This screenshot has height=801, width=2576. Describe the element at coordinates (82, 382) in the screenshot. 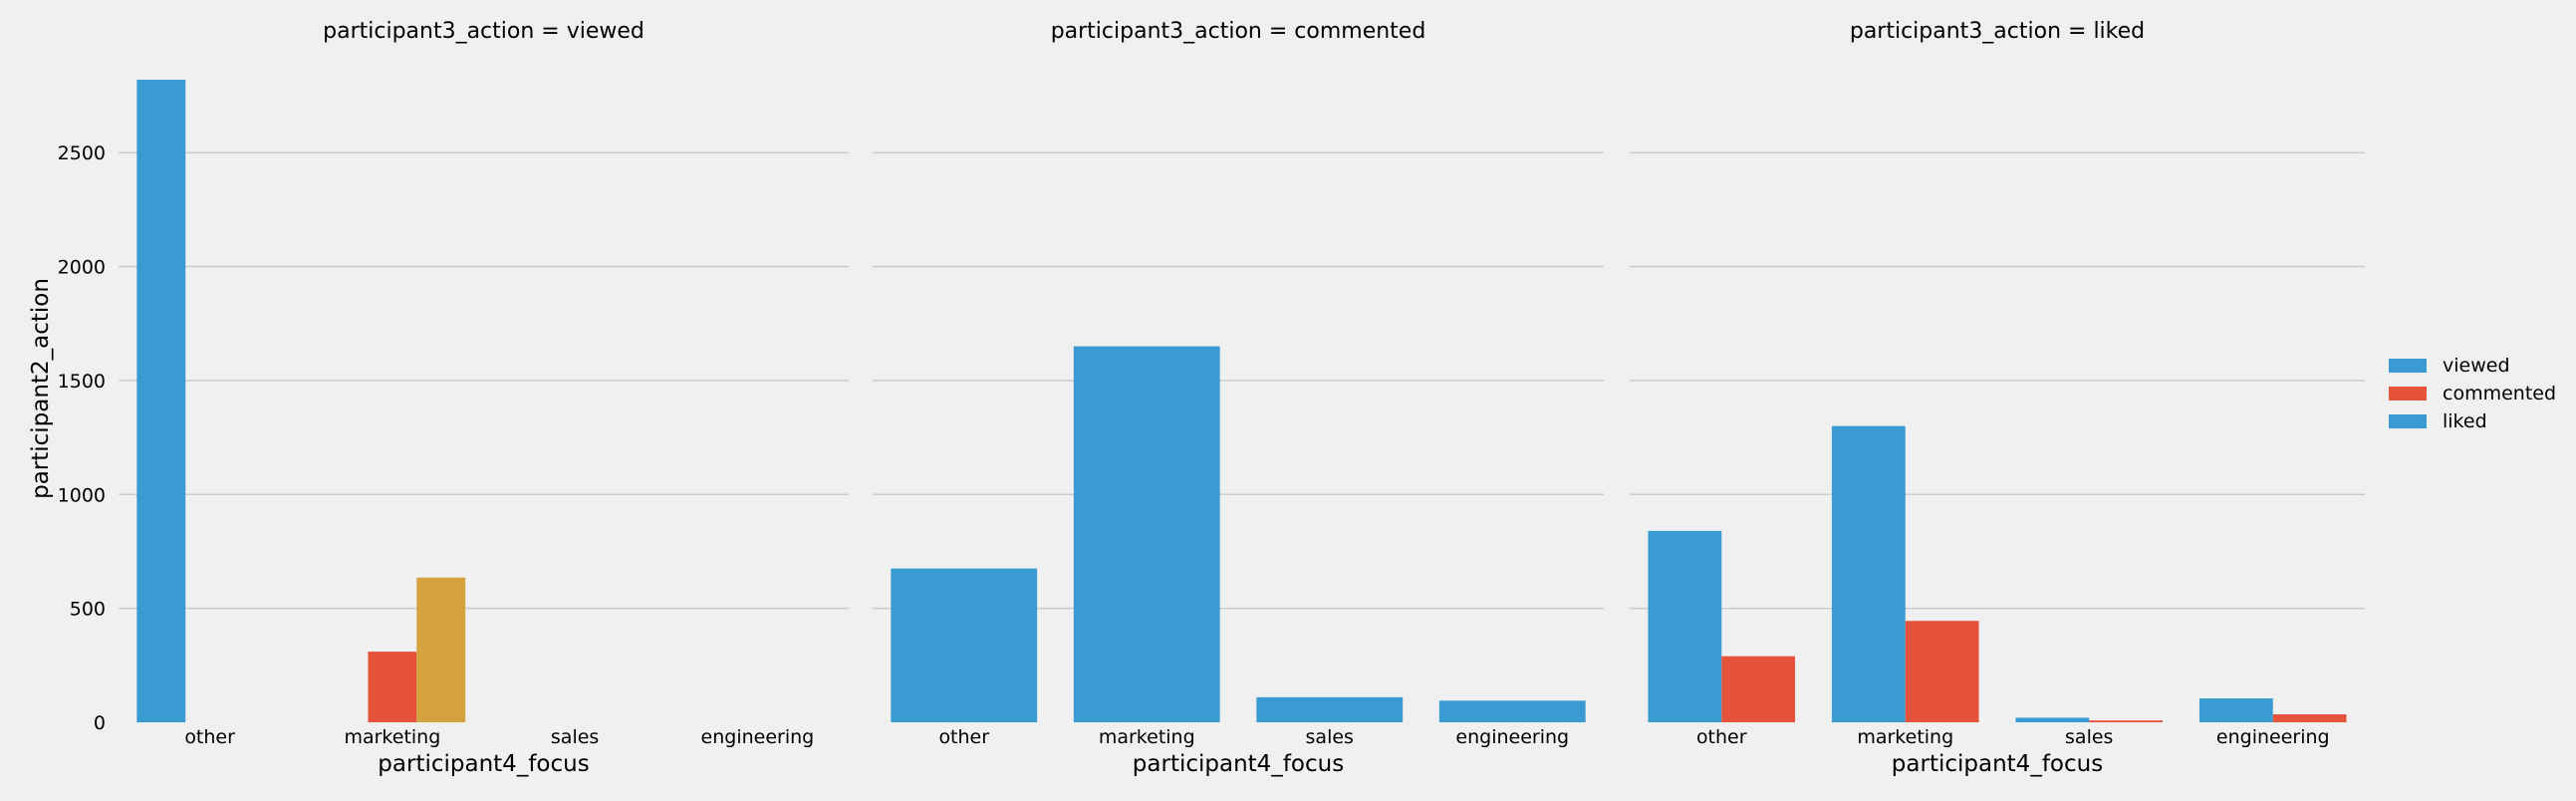

I see `y-tick-label: 1500` at that location.